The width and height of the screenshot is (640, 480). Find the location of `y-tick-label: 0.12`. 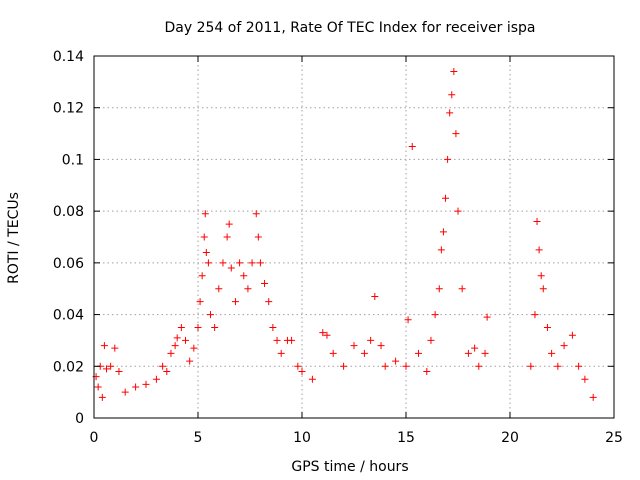

y-tick-label: 0.12 is located at coordinates (68, 109).